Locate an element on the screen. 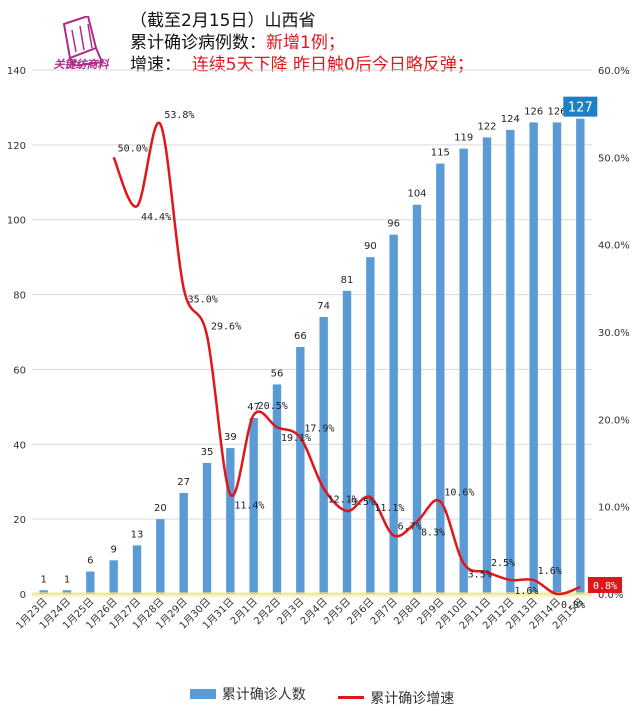 Image resolution: width=644 pixels, height=717 pixels. bar-value-label: 122 is located at coordinates (486, 126).